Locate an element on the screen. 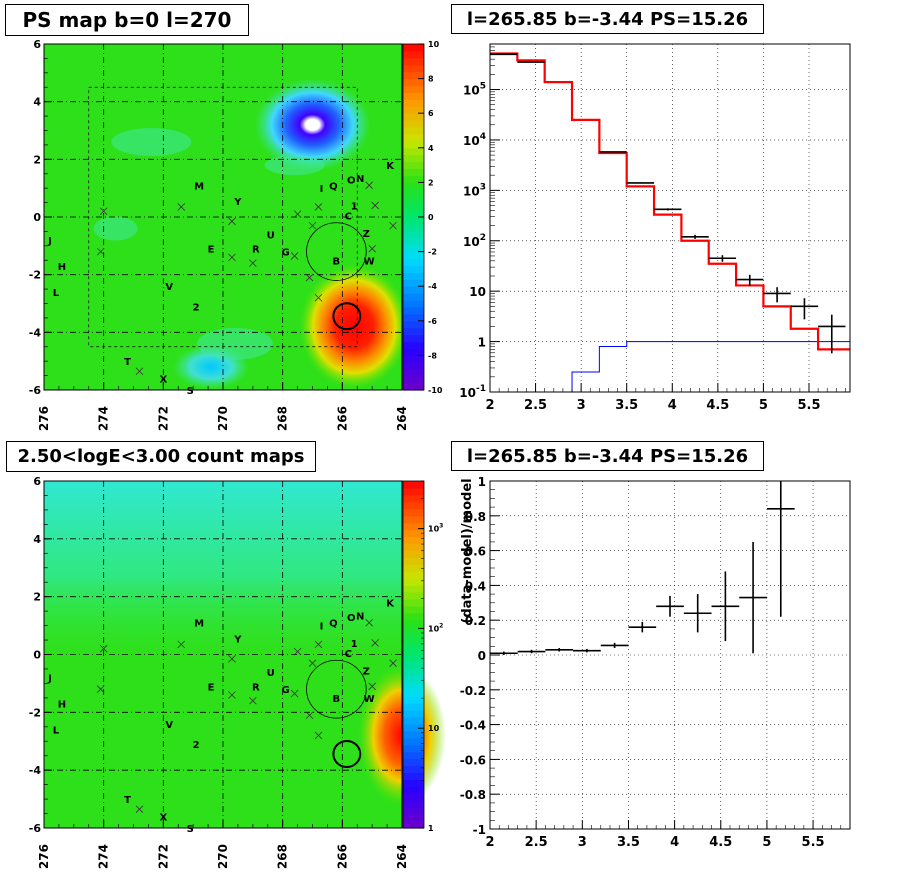 The image size is (898, 879). map1-source-label: T is located at coordinates (127, 800).